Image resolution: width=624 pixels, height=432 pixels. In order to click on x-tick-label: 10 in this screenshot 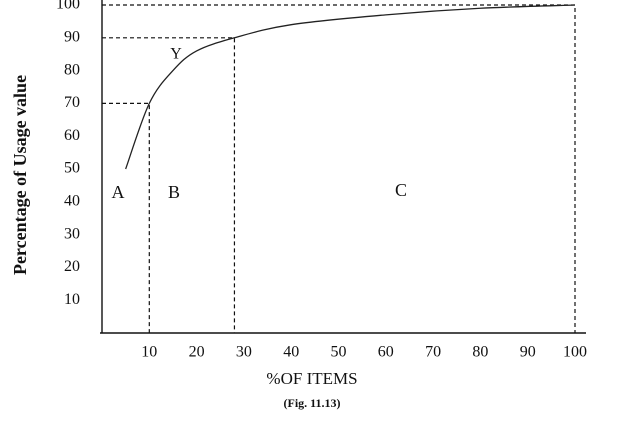, I will do `click(149, 352)`.